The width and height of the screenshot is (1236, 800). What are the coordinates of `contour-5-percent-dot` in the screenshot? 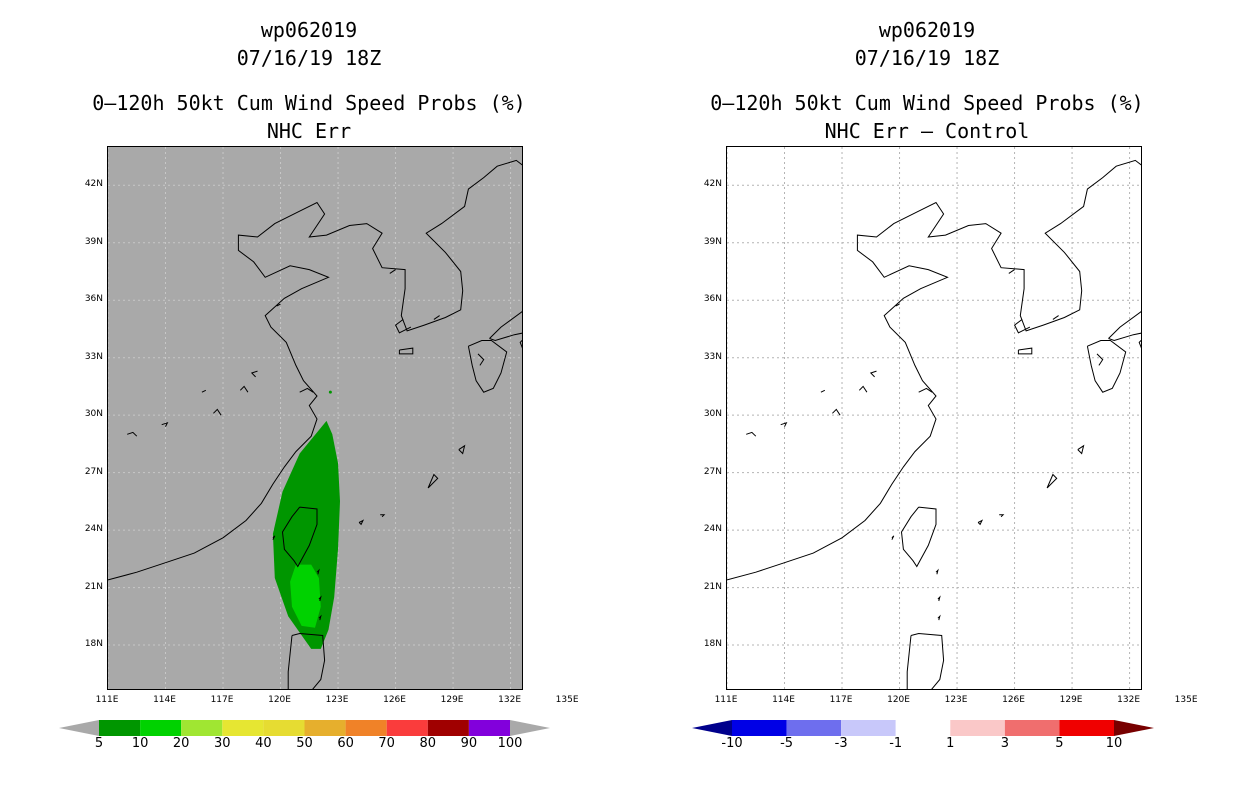 It's located at (330, 392).